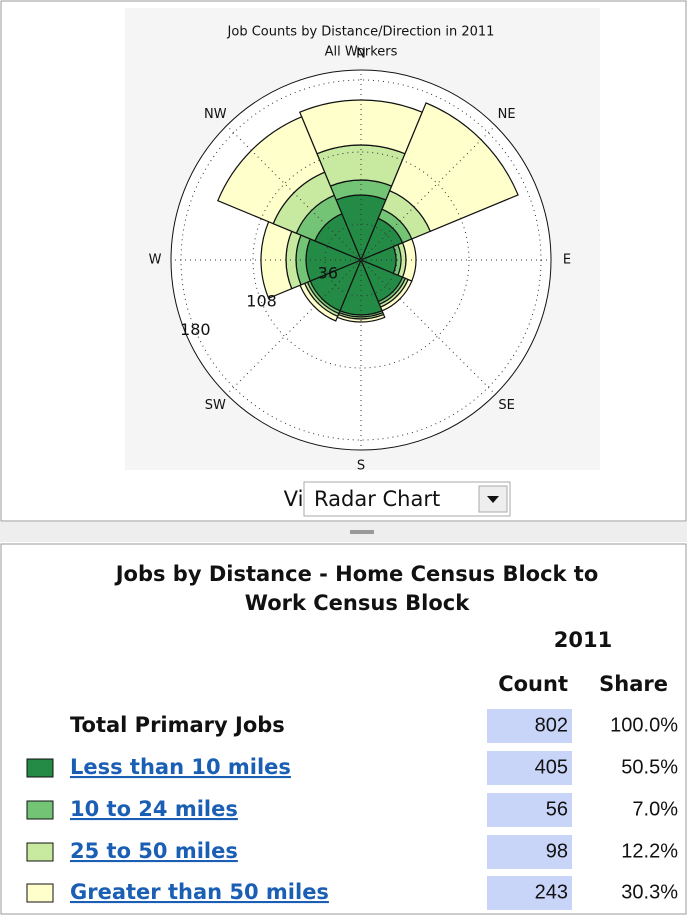 The width and height of the screenshot is (687, 915). Describe the element at coordinates (551, 892) in the screenshot. I see `row-count: 243` at that location.